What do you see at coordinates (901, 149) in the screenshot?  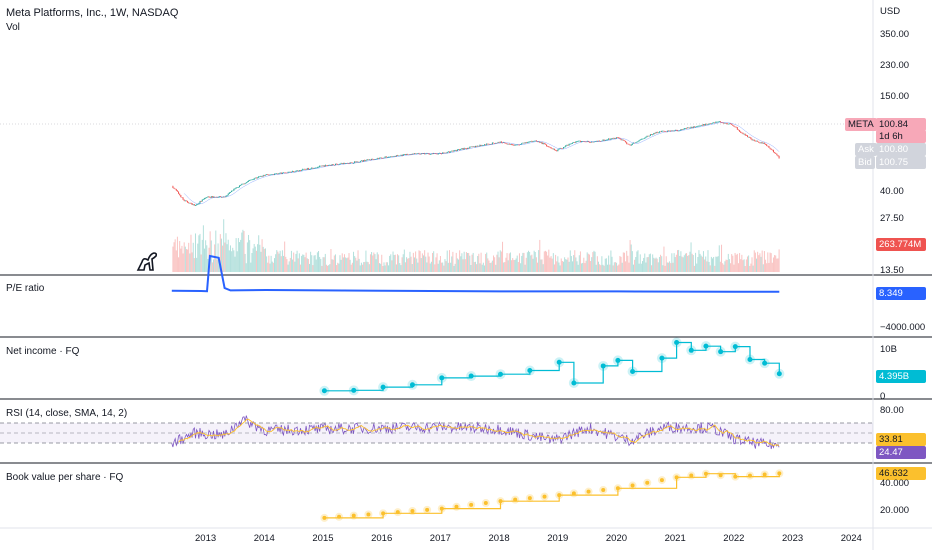 I see `ask-price-tag: 100.80` at bounding box center [901, 149].